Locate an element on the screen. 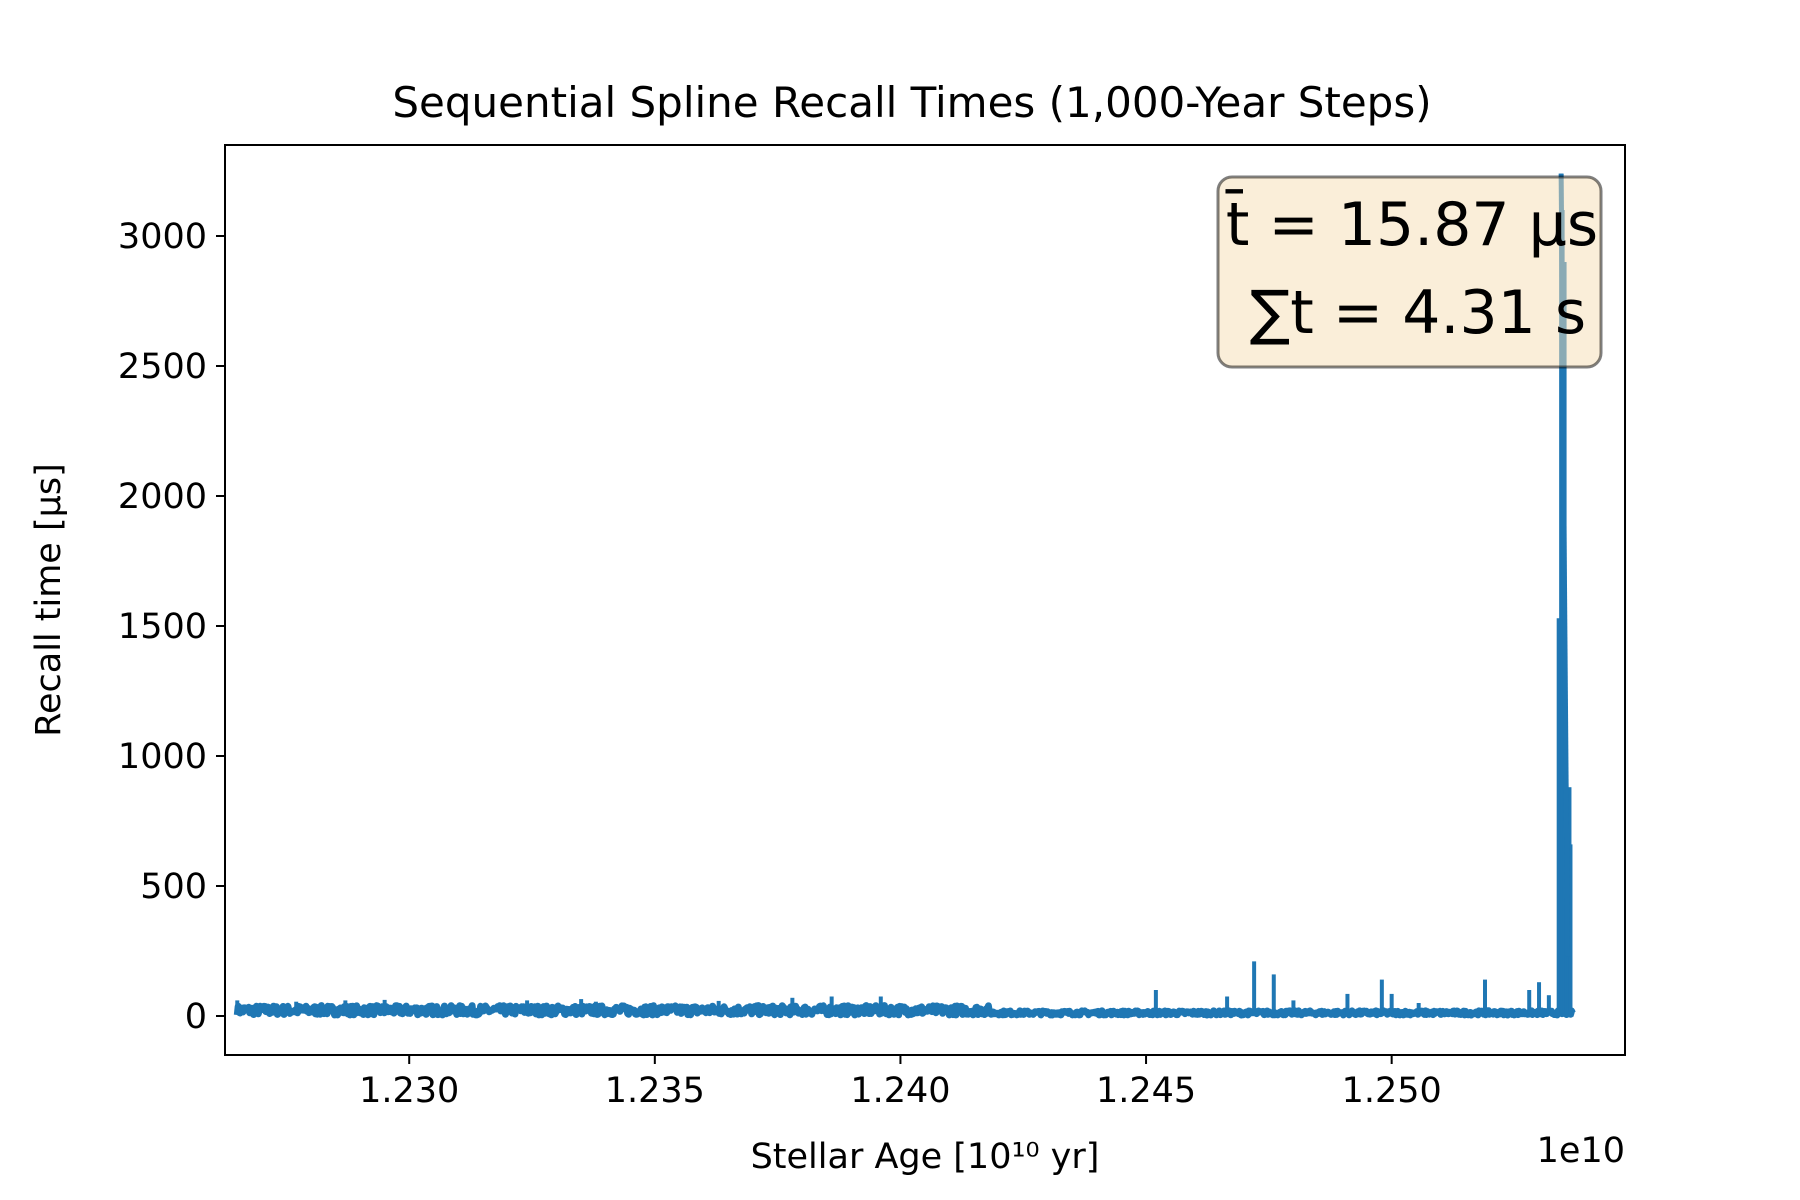  y-axis-ticks: 0 500 1000 1500 2000 2500 3000 is located at coordinates (171, 627).